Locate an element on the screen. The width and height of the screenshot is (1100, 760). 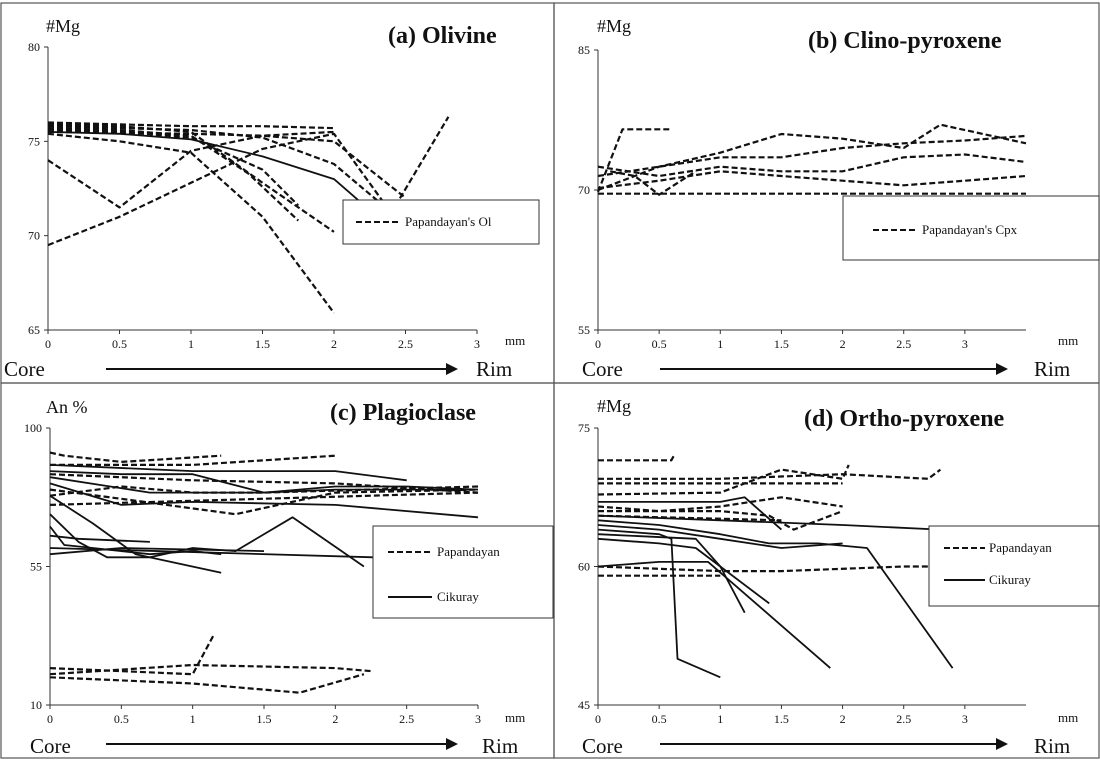
panel-b-title: (b) Clino-pyroxene is located at coordinates (905, 41).